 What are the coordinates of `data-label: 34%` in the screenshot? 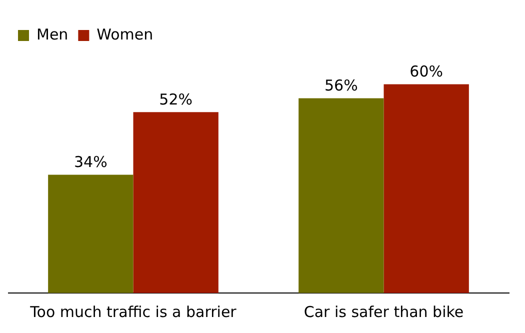 It's located at (91, 162).